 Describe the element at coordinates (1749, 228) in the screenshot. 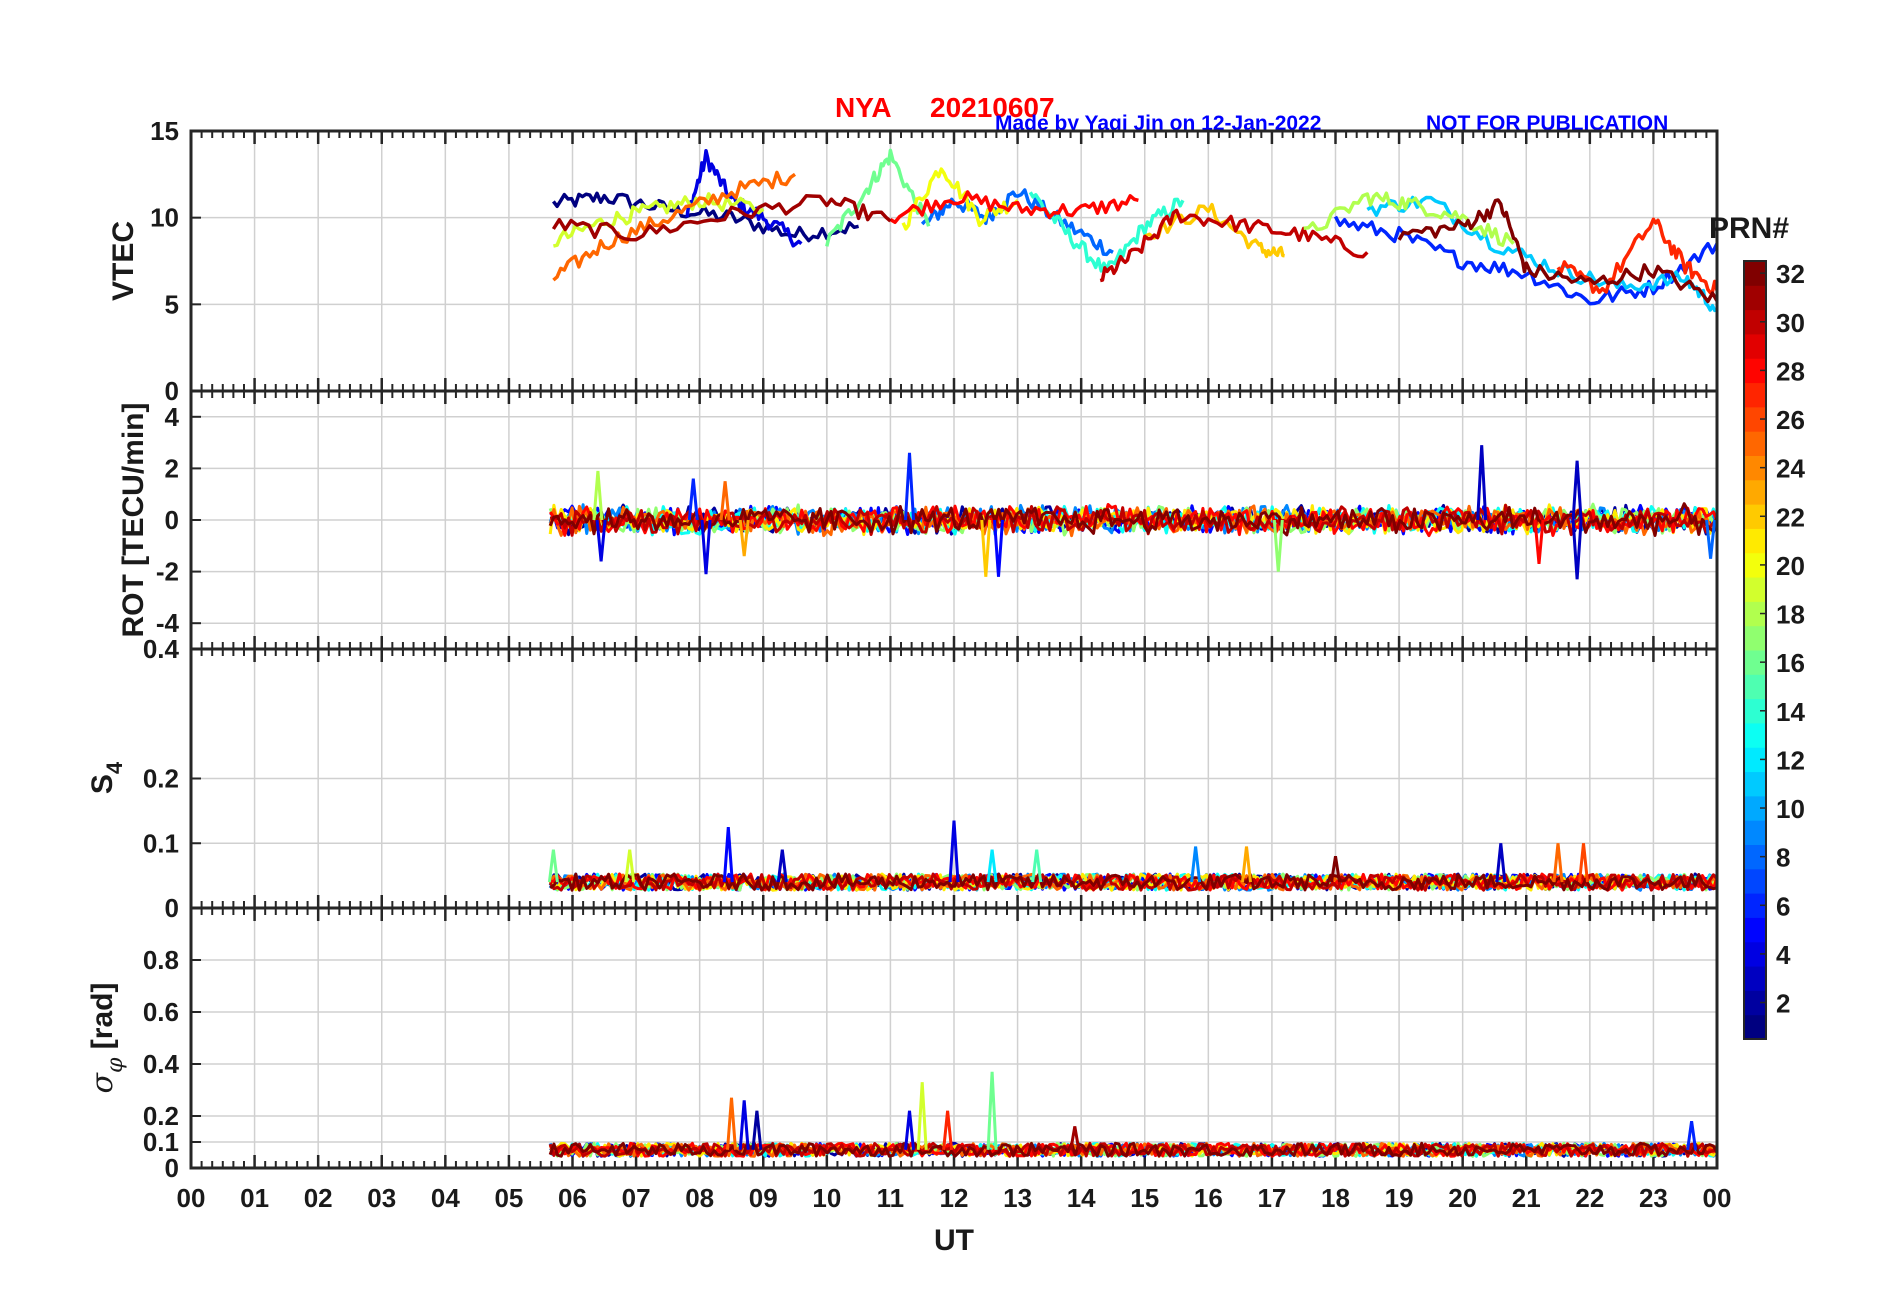

I see `colorbar-label: PRN#` at that location.